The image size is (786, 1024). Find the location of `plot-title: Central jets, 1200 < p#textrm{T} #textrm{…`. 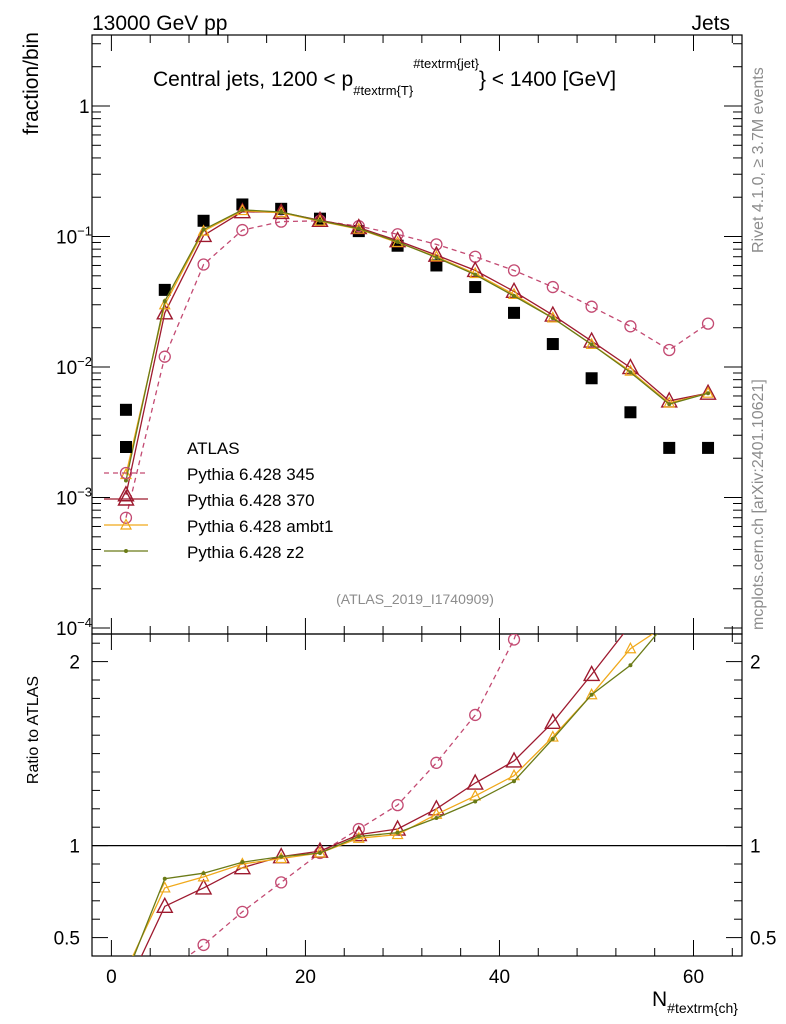

plot-title: Central jets, 1200 < p#textrm{T} #textrm{… is located at coordinates (384, 77).